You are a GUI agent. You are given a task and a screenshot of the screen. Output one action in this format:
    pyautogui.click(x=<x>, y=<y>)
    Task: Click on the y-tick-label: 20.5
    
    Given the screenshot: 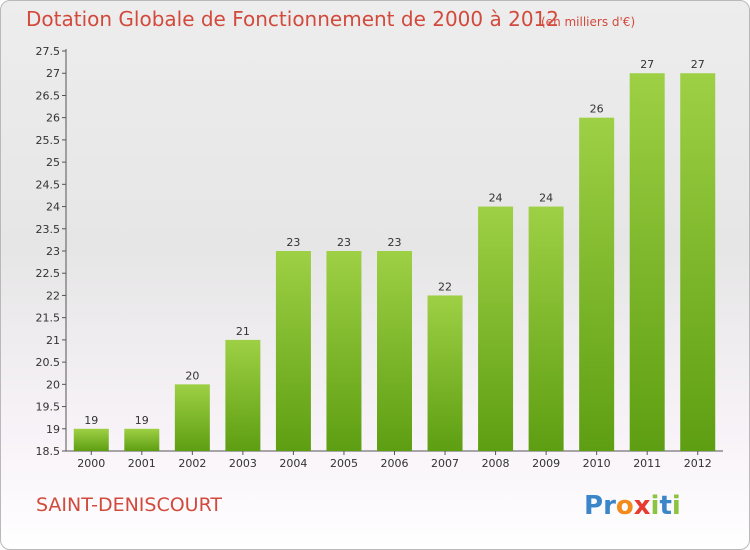 What is the action you would take?
    pyautogui.click(x=48, y=362)
    